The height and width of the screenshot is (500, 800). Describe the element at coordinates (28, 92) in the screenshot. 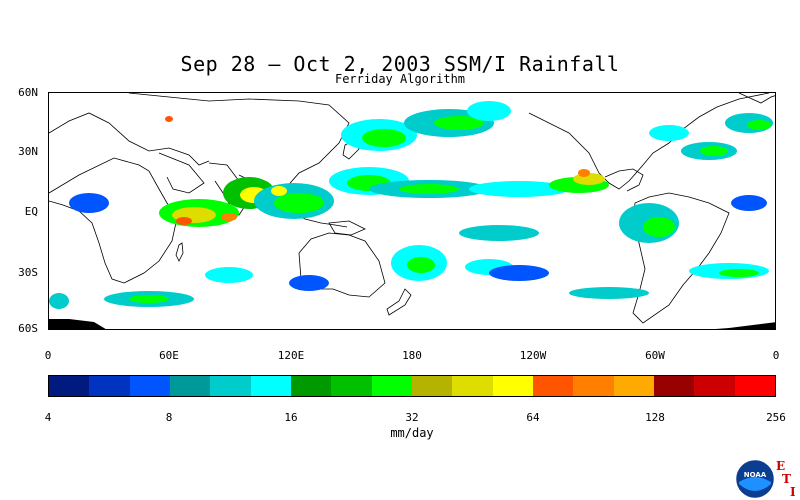

I see `lat-label-60n: 60N` at that location.